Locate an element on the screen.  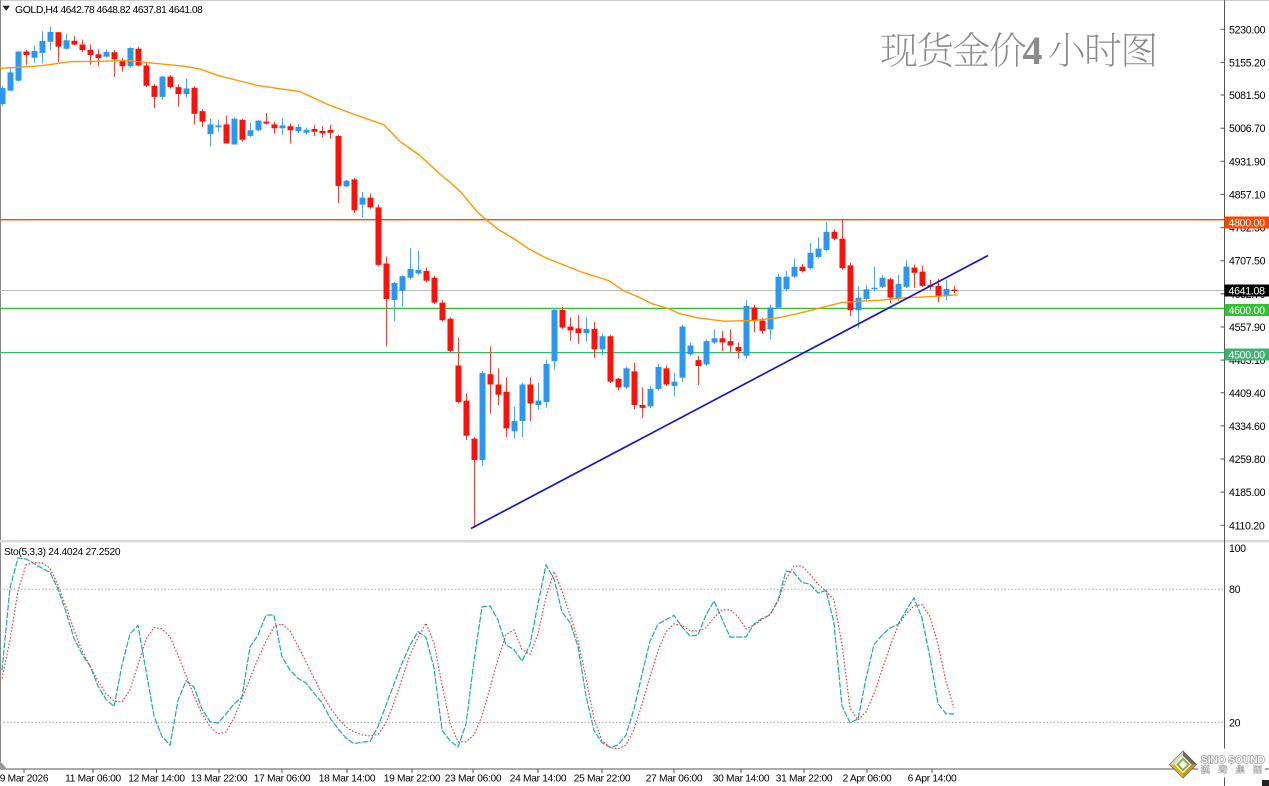
svg-text: 13 Mar 22:00 is located at coordinates (219, 779).